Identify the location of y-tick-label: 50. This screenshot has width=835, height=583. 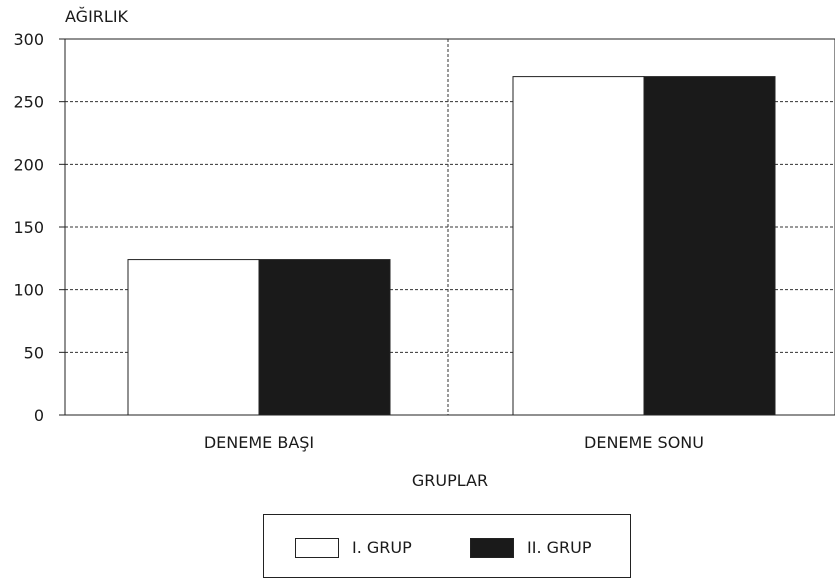
(34, 352).